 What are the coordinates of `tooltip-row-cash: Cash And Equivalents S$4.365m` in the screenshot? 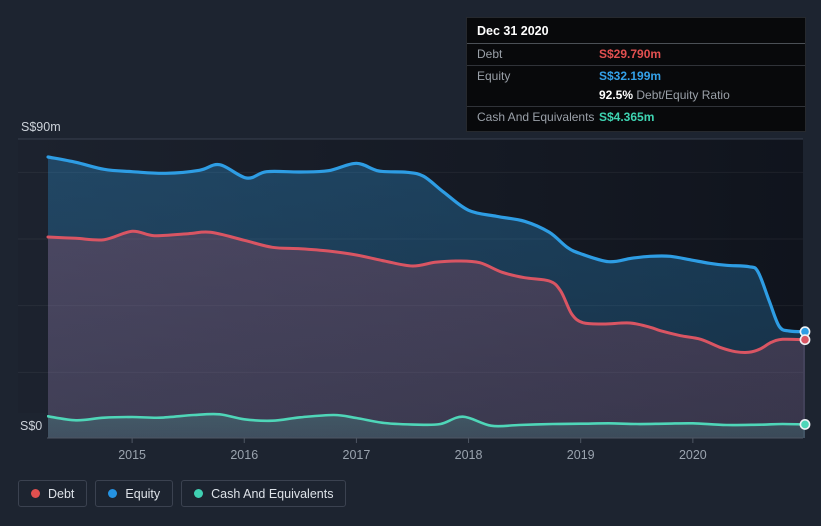 It's located at (636, 116).